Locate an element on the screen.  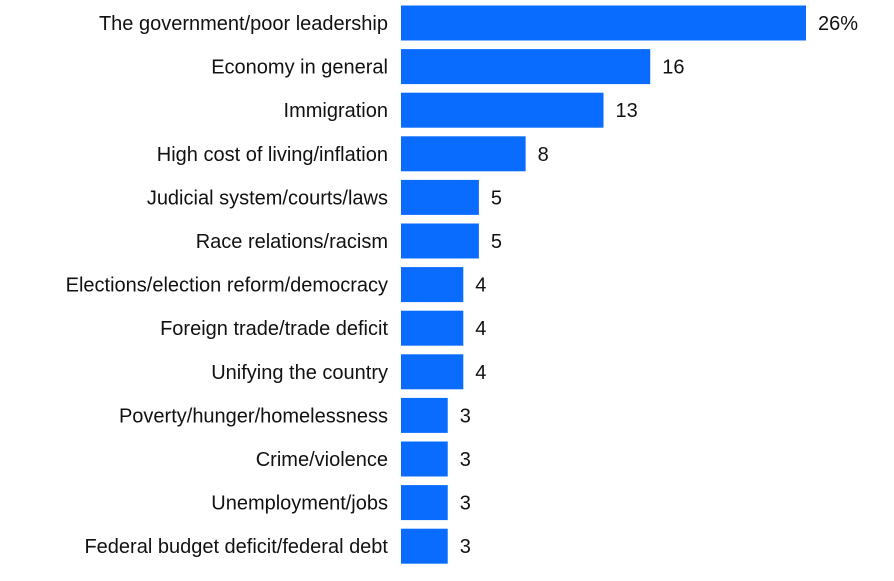
value-label: 13 is located at coordinates (627, 111).